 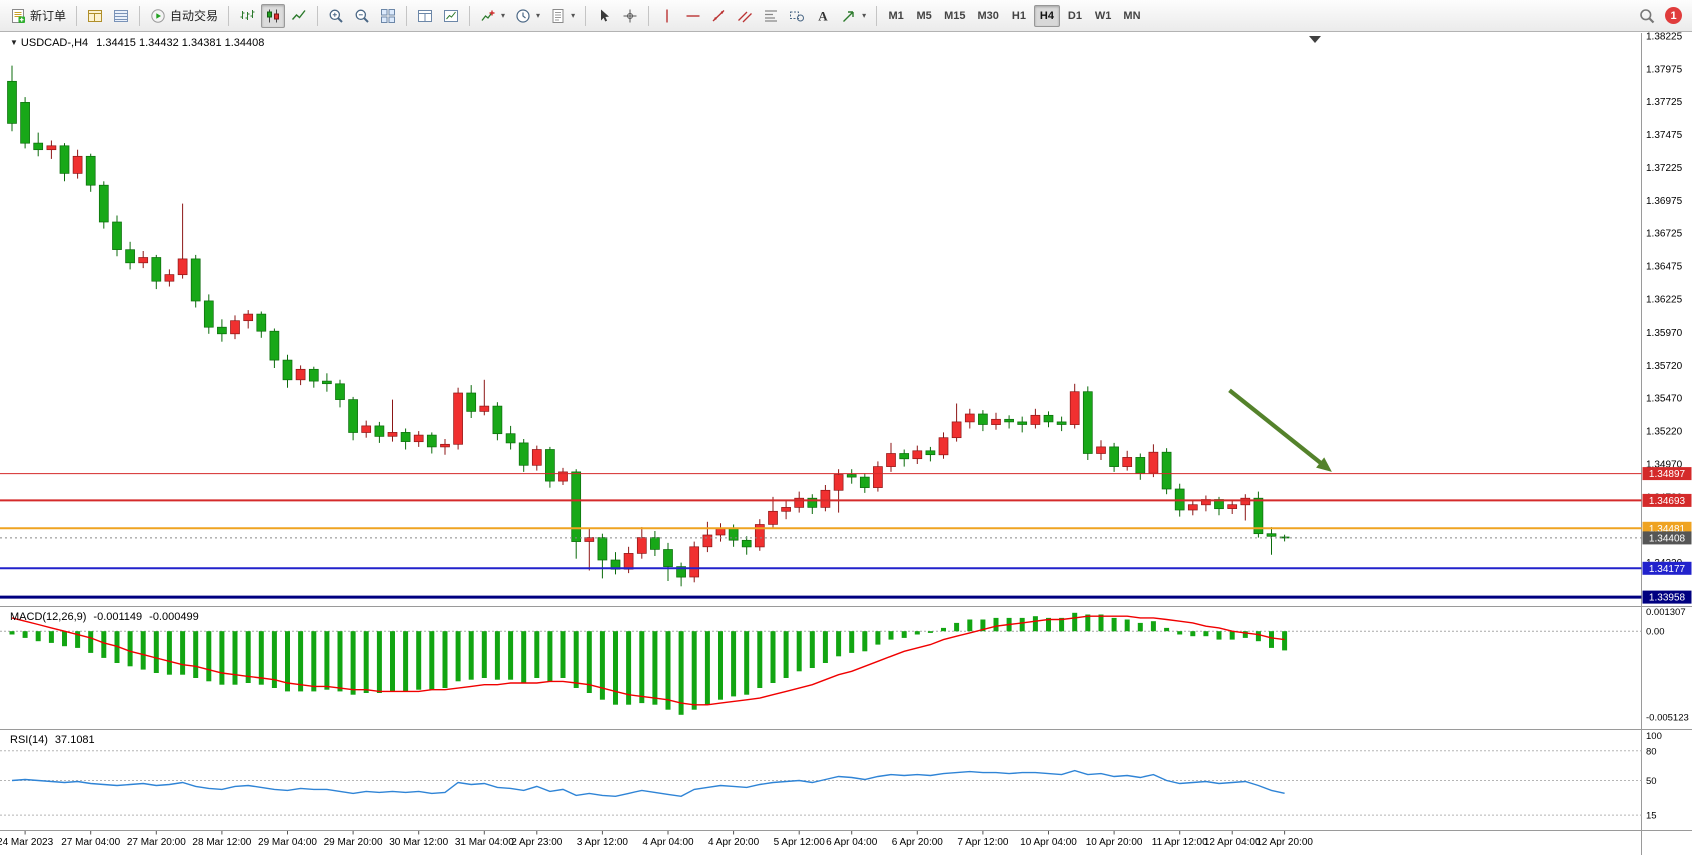 What do you see at coordinates (983, 842) in the screenshot?
I see `svg-text: 7 Apr 12:00` at bounding box center [983, 842].